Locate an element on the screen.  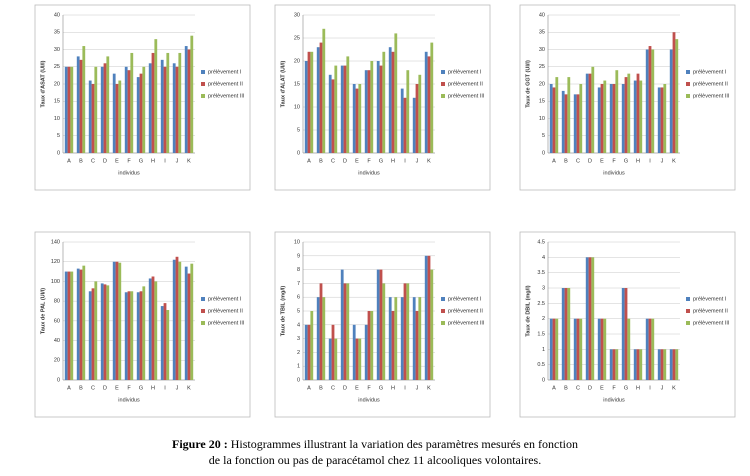
legend-label: prélèvement II is located at coordinates (710, 311).